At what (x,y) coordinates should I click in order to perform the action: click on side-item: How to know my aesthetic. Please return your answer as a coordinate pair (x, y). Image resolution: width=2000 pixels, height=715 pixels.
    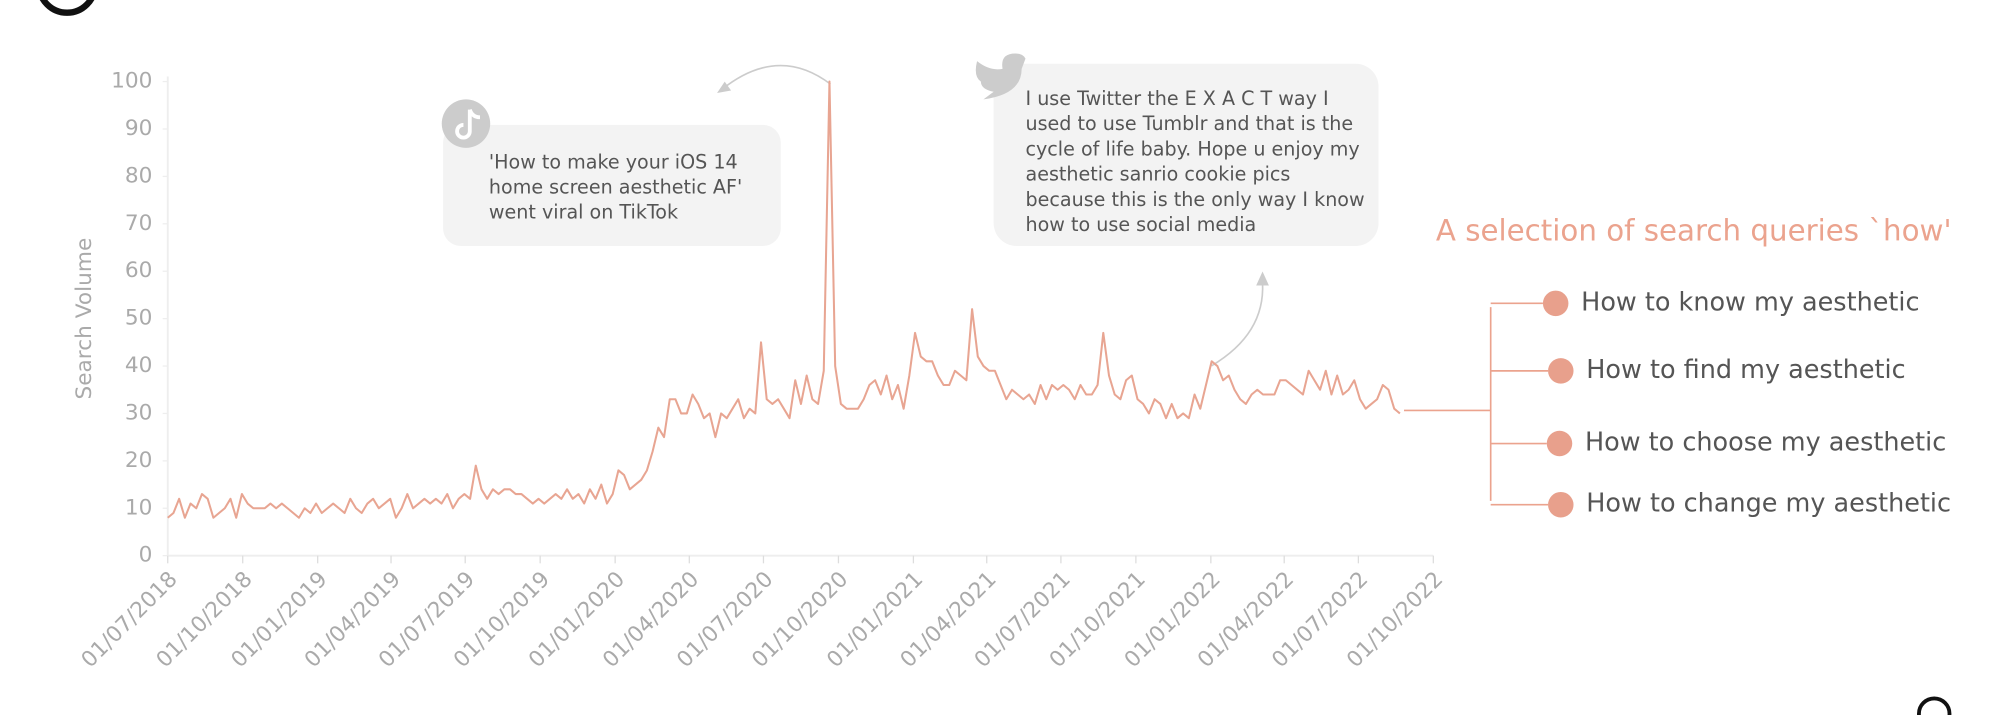
    Looking at the image, I should click on (1750, 302).